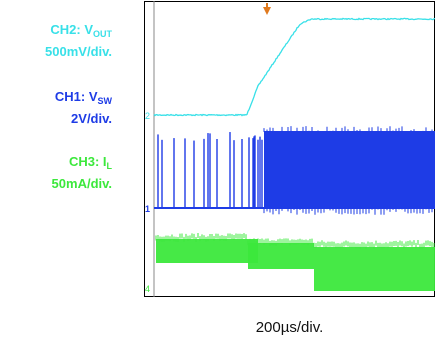 This screenshot has height=349, width=438. I want to click on ch3-marker: 4, so click(147, 289).